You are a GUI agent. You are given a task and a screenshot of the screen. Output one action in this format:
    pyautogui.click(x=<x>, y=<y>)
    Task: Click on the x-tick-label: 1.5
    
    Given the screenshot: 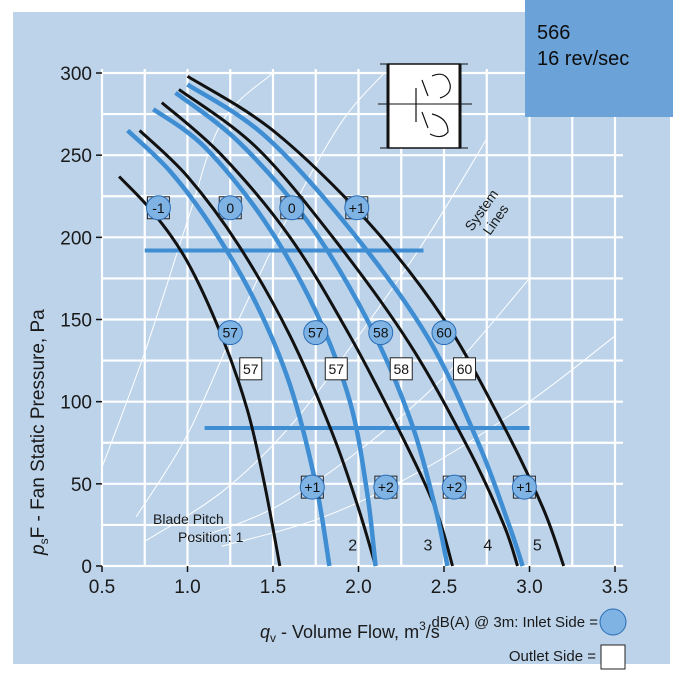 What is the action you would take?
    pyautogui.click(x=273, y=587)
    